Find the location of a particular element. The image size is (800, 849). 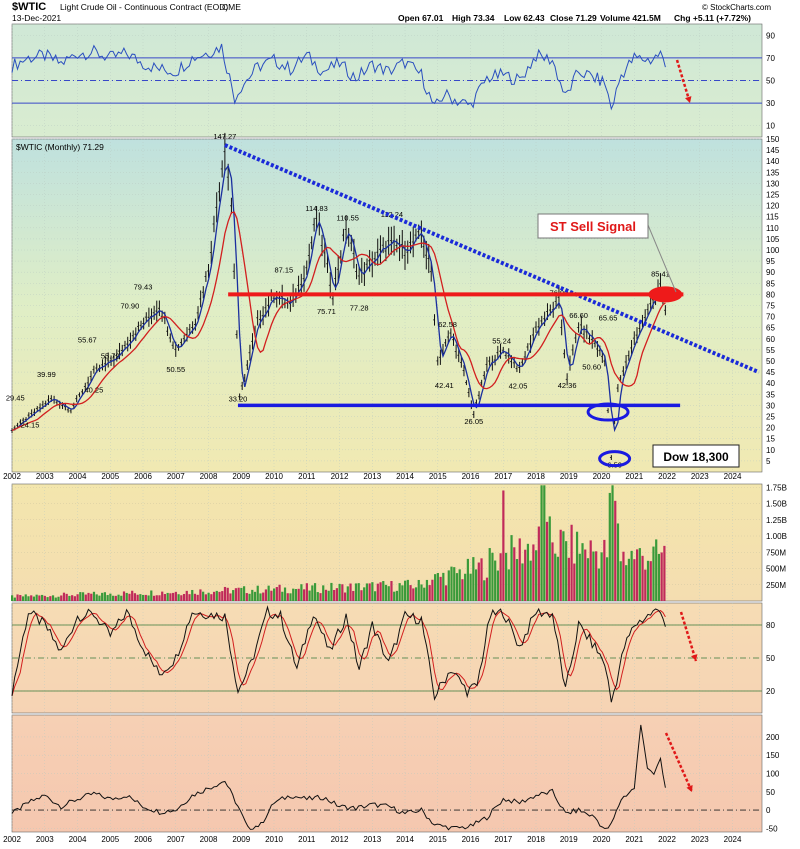

year-tick-label: 2009 is located at coordinates (241, 839).